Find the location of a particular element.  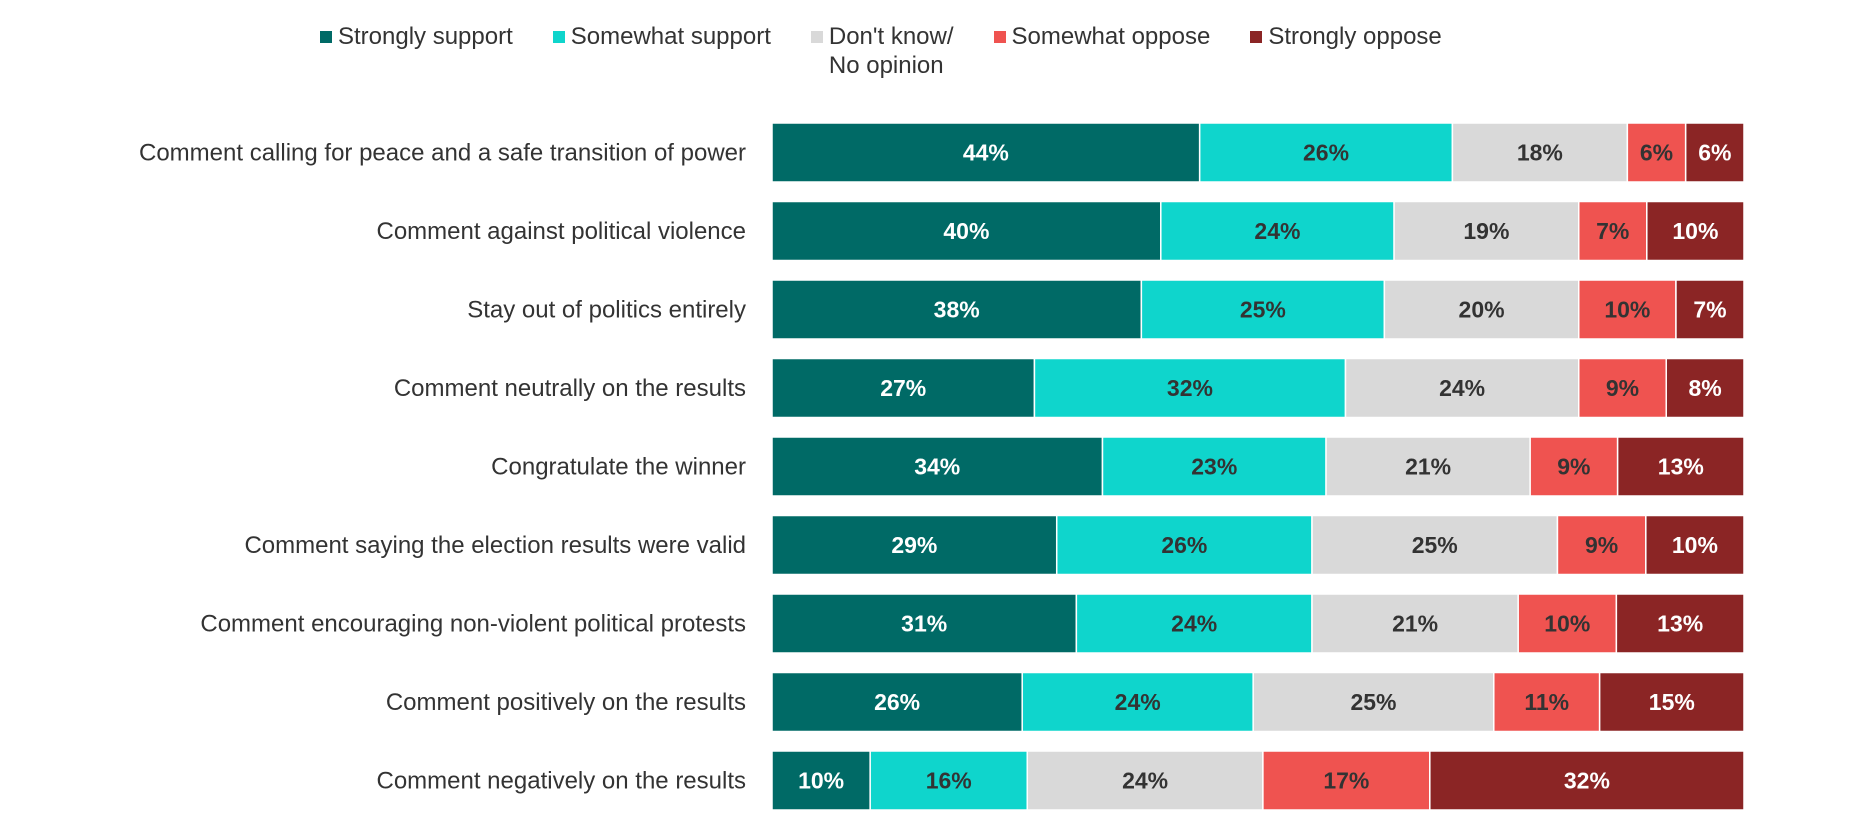

data-label: 11% is located at coordinates (1546, 702).